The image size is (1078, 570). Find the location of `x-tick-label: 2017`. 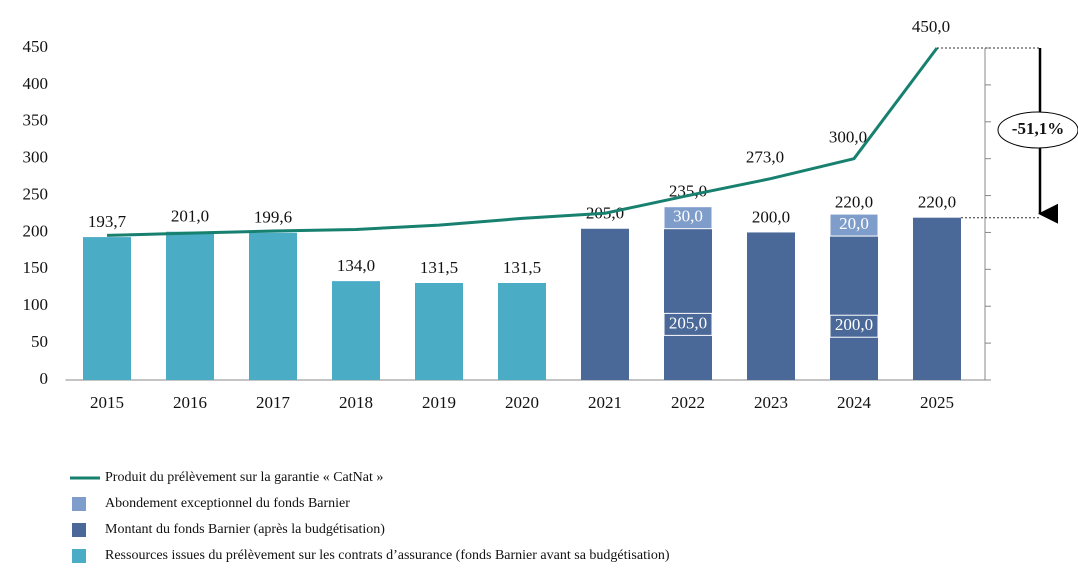

x-tick-label: 2017 is located at coordinates (273, 402).